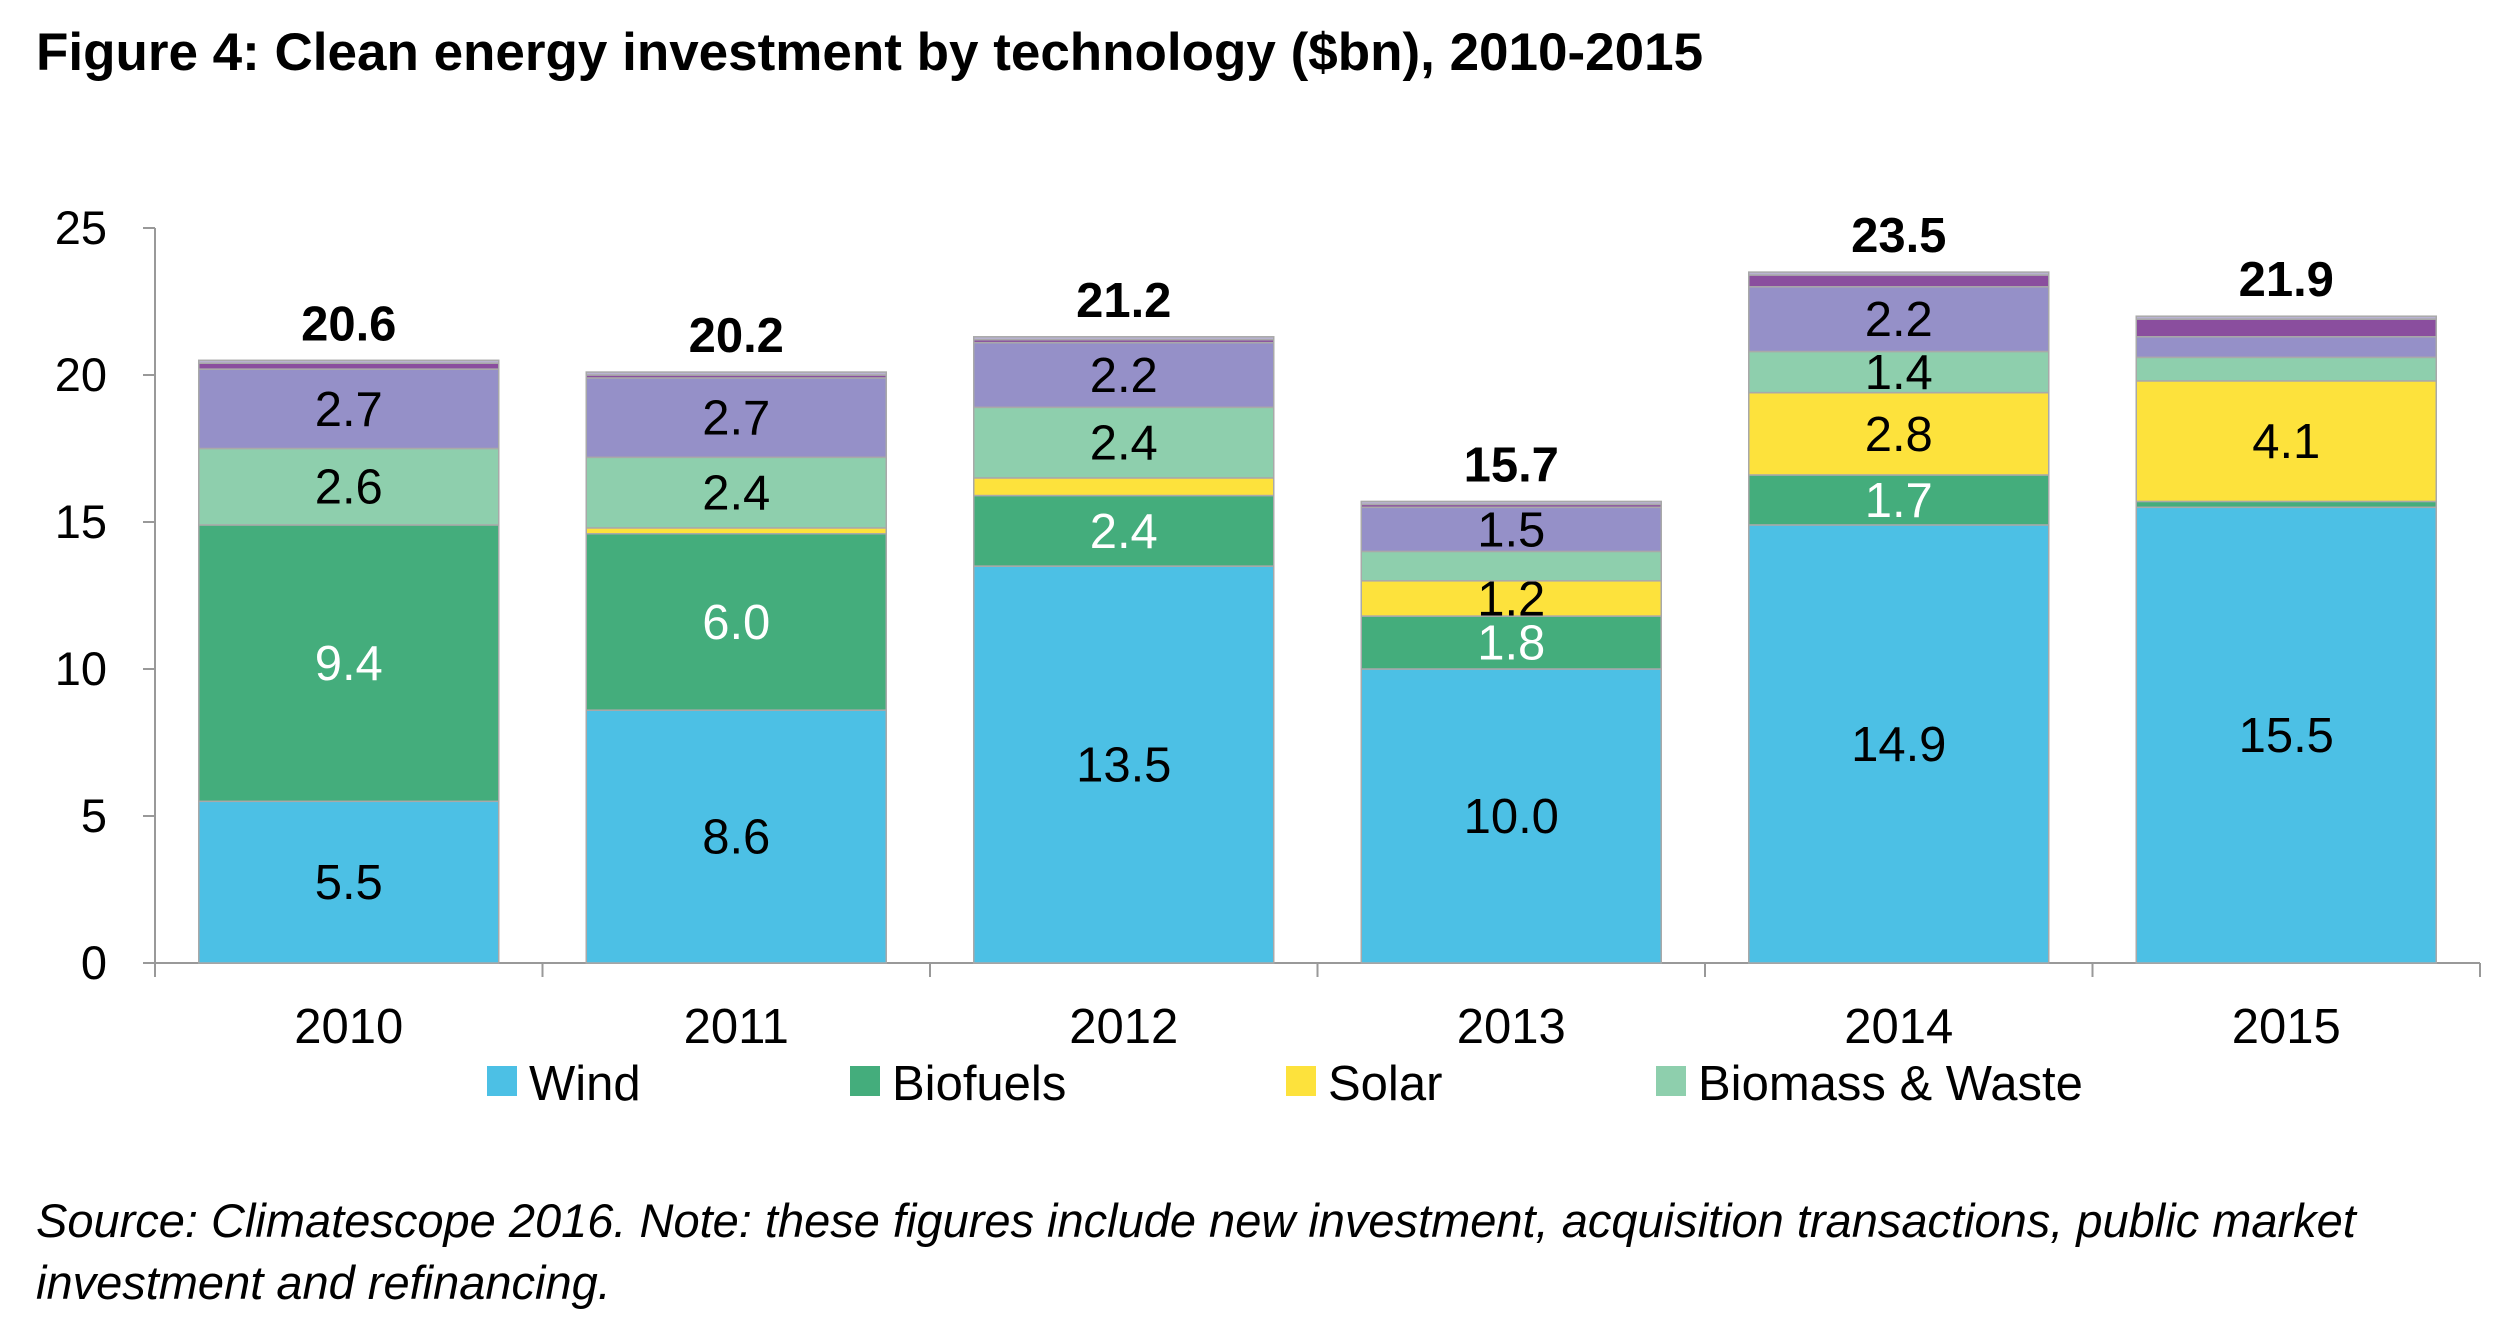 The height and width of the screenshot is (1338, 2516). Describe the element at coordinates (81, 227) in the screenshot. I see `y-tick-label: 25` at that location.